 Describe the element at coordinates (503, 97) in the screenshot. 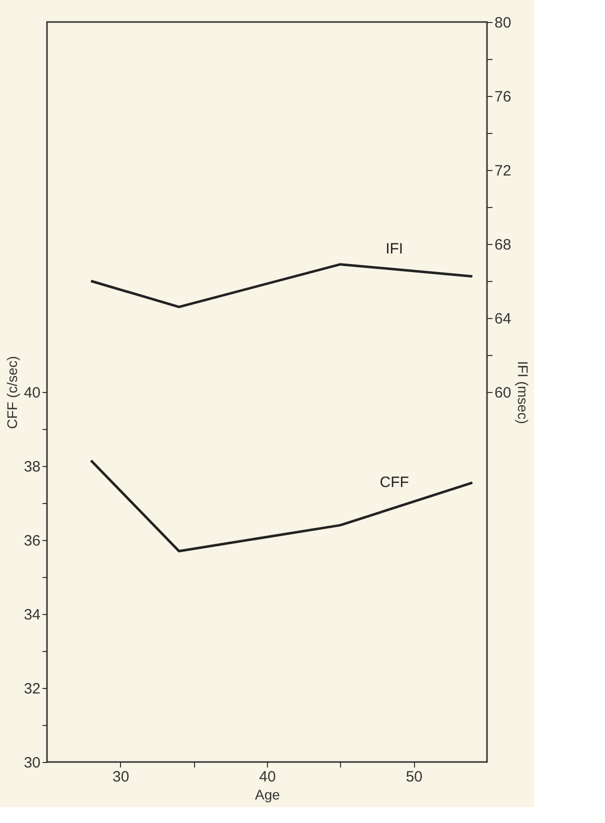

I see `y2-tick-label: 76` at that location.